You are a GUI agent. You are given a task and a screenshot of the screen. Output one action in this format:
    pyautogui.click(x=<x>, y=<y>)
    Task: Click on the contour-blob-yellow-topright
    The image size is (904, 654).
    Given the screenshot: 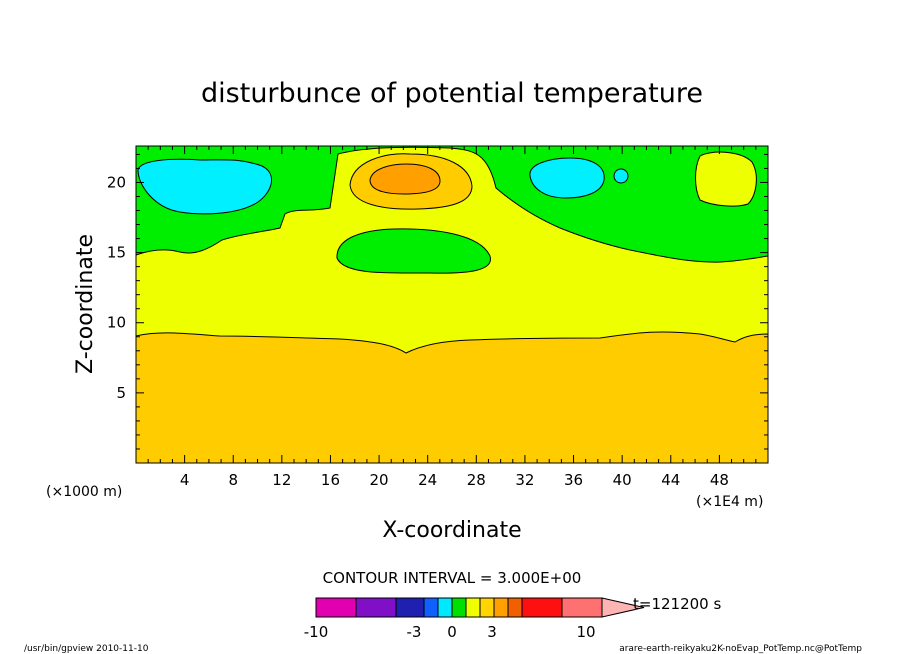 What is the action you would take?
    pyautogui.click(x=726, y=179)
    